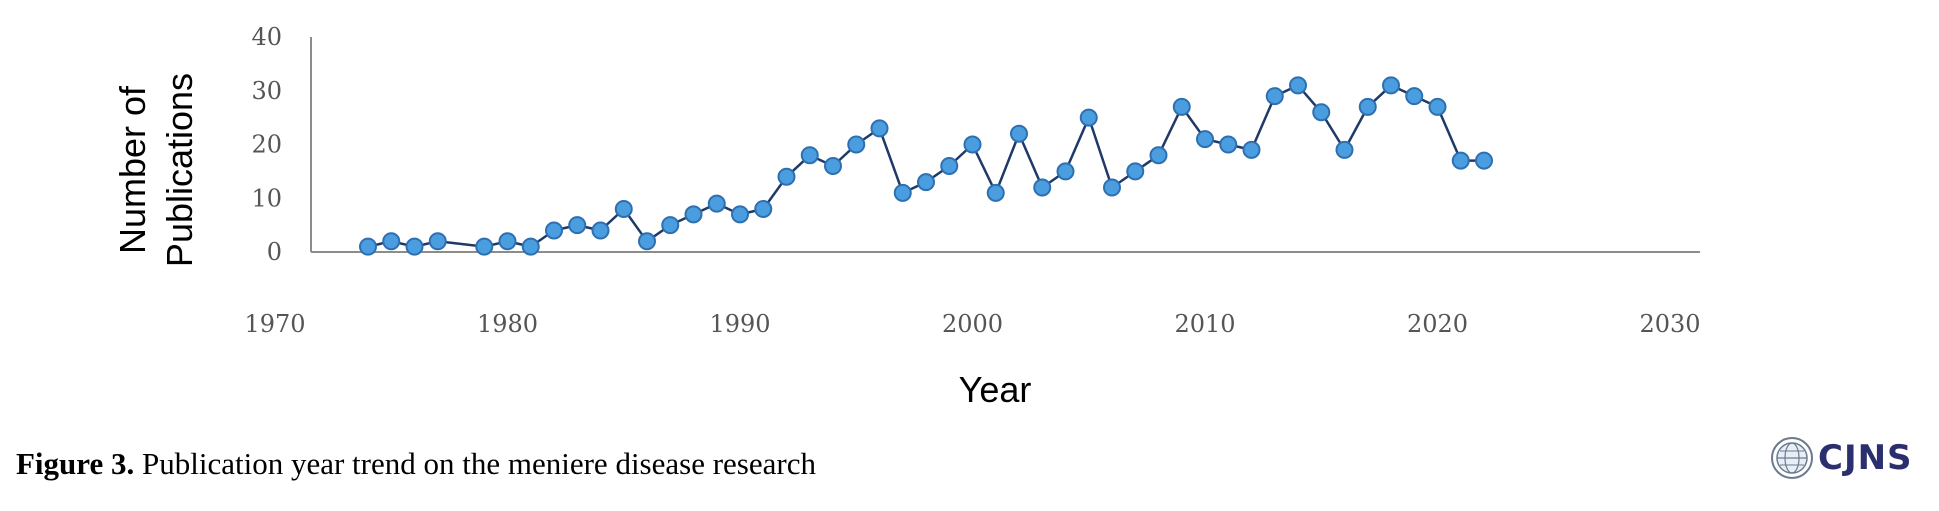  I want to click on x-tick-labels: 1970 1980 1990 2000 2010 2020 2030, so click(972, 324).